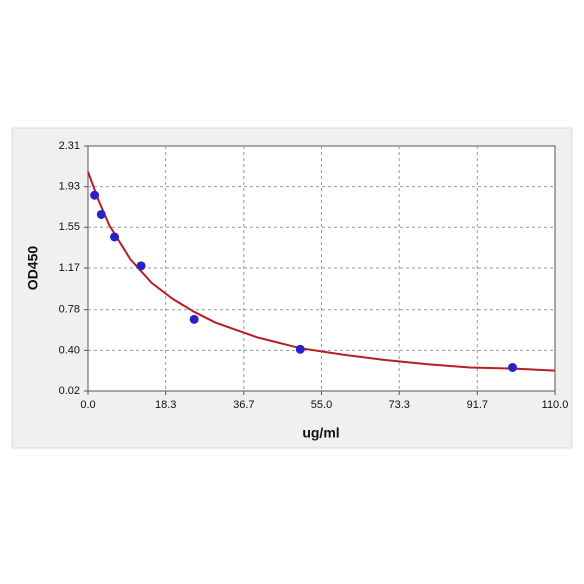 Image resolution: width=584 pixels, height=584 pixels. What do you see at coordinates (69, 310) in the screenshot?
I see `y-tick-label: 0.78` at bounding box center [69, 310].